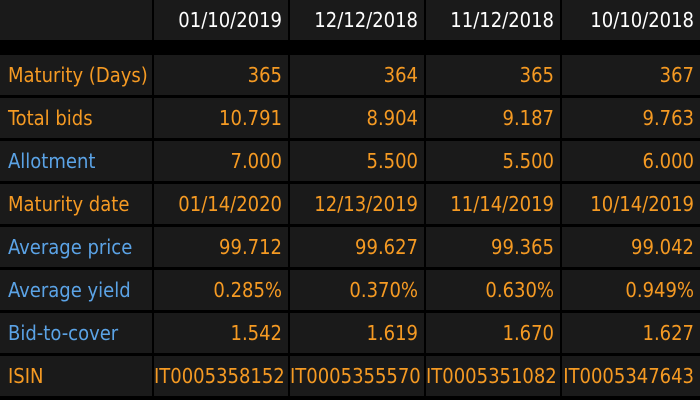  What do you see at coordinates (357, 247) in the screenshot?
I see `row-value: 99.627` at bounding box center [357, 247].